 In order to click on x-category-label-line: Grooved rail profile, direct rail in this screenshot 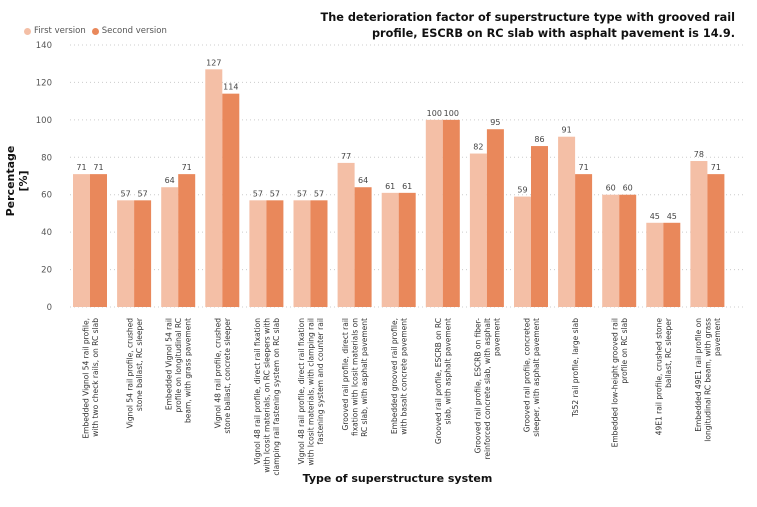, I will do `click(345, 374)`.